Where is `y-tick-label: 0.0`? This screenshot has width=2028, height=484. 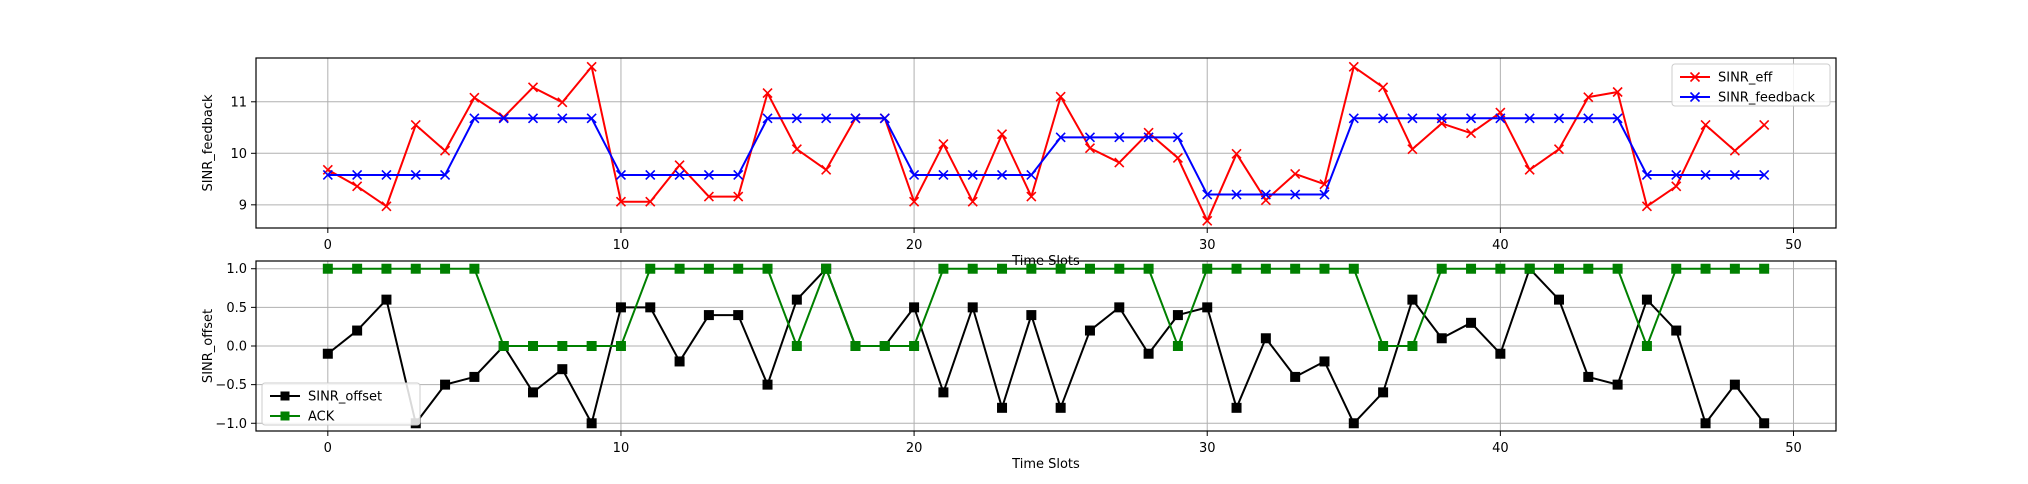
y-tick-label: 0.0 is located at coordinates (236, 347).